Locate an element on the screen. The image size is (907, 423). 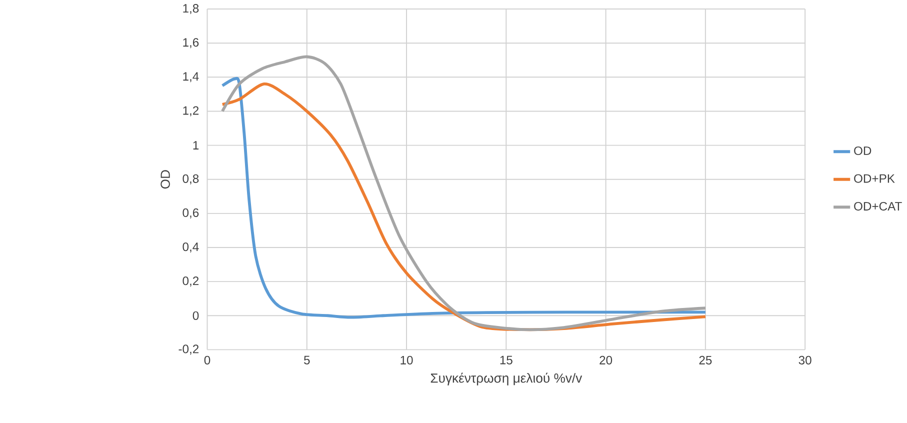
y-tick-label: 1,6 is located at coordinates (191, 43).